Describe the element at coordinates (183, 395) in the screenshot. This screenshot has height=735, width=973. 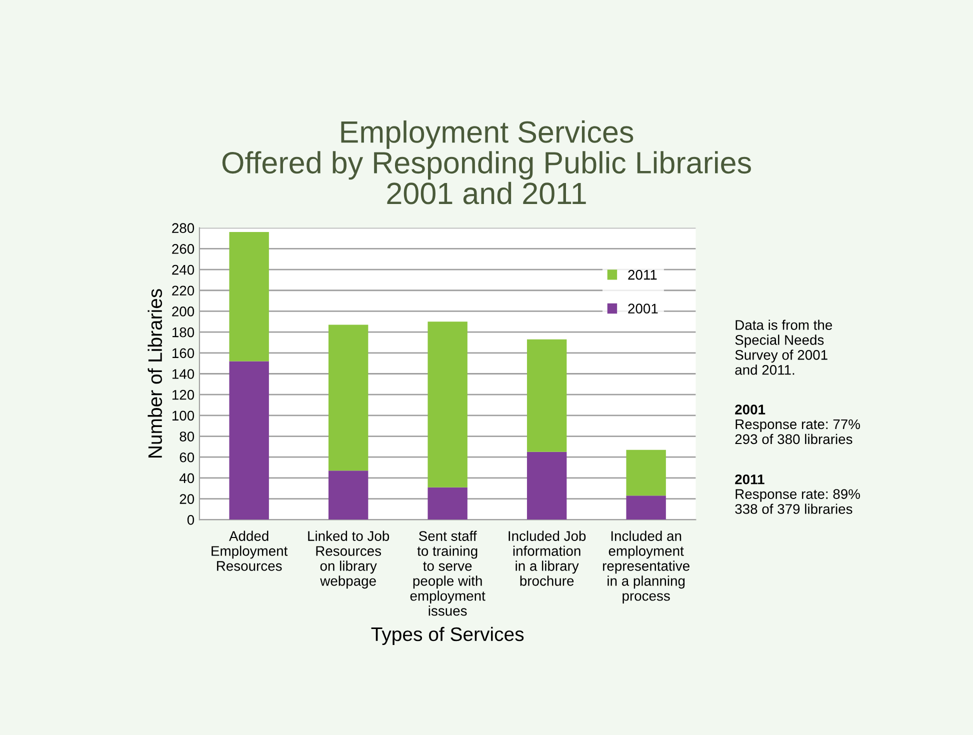
I see `y-tick-label: 120` at that location.